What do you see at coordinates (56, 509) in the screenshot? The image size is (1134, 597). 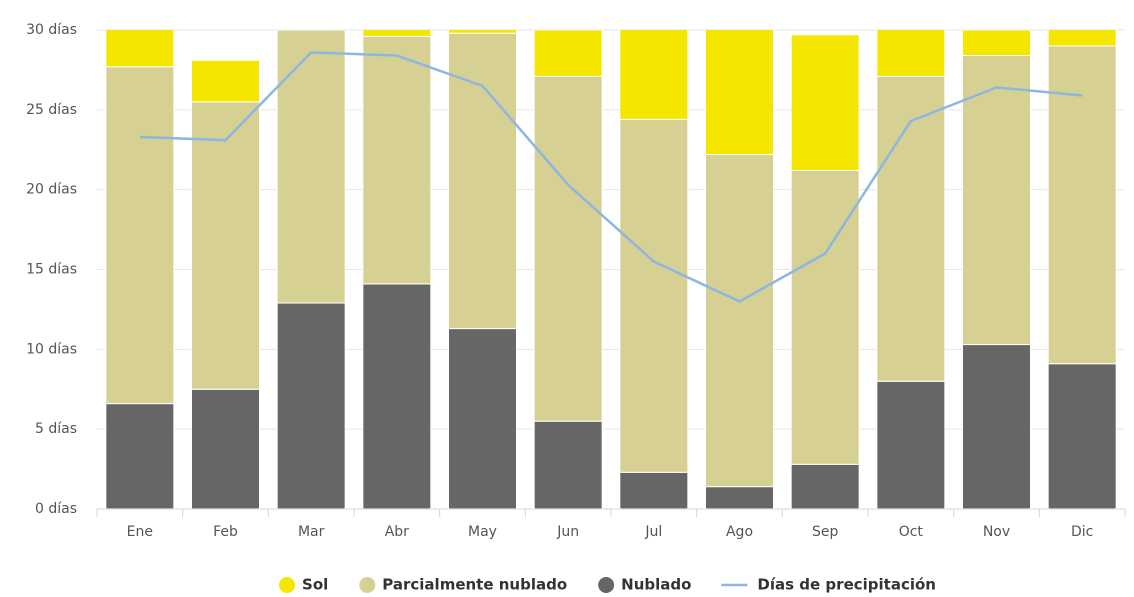 I see `y-tick-label: 0 días` at bounding box center [56, 509].